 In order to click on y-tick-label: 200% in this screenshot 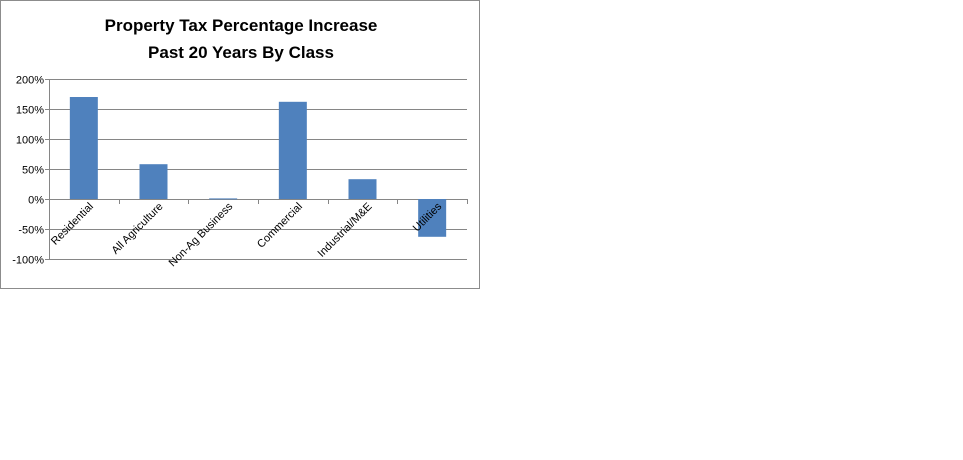, I will do `click(30, 81)`.